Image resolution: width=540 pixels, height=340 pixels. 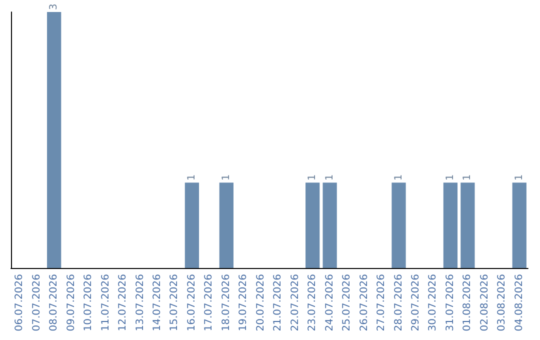 I want to click on x-tick-label: 09.07.2026, so click(x=71, y=303).